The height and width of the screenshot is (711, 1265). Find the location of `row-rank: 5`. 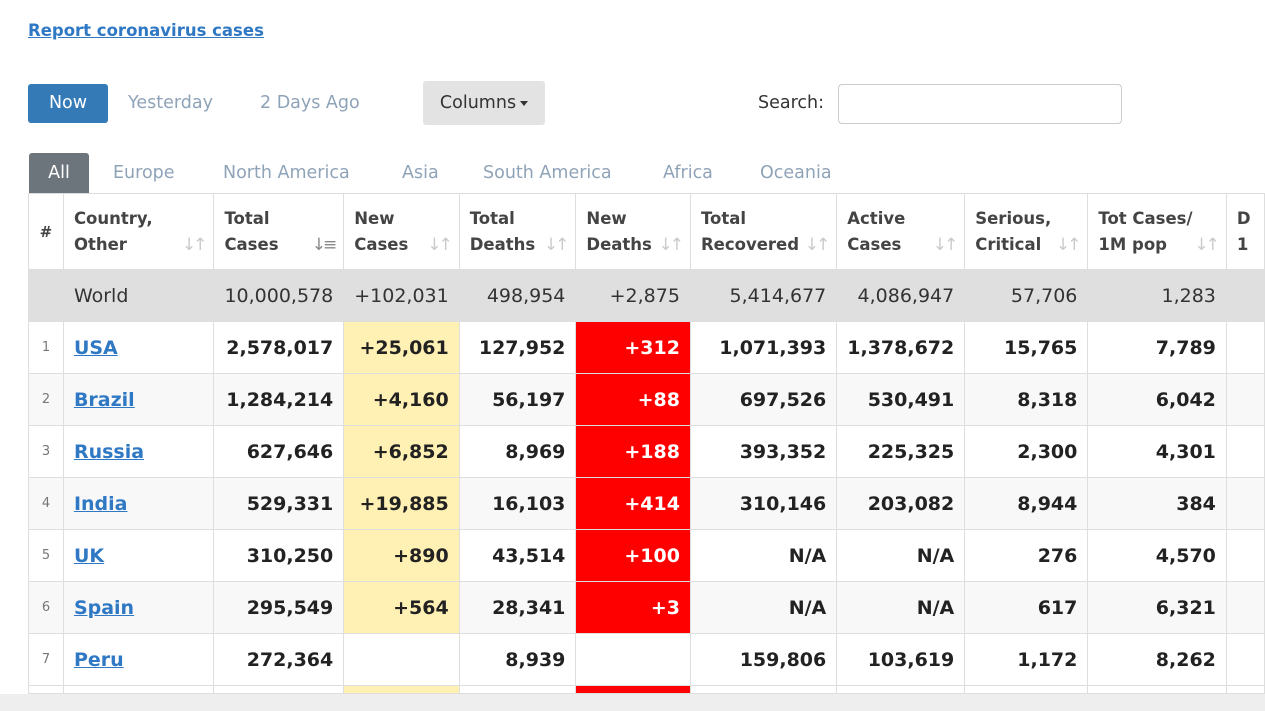

row-rank: 5 is located at coordinates (46, 555).